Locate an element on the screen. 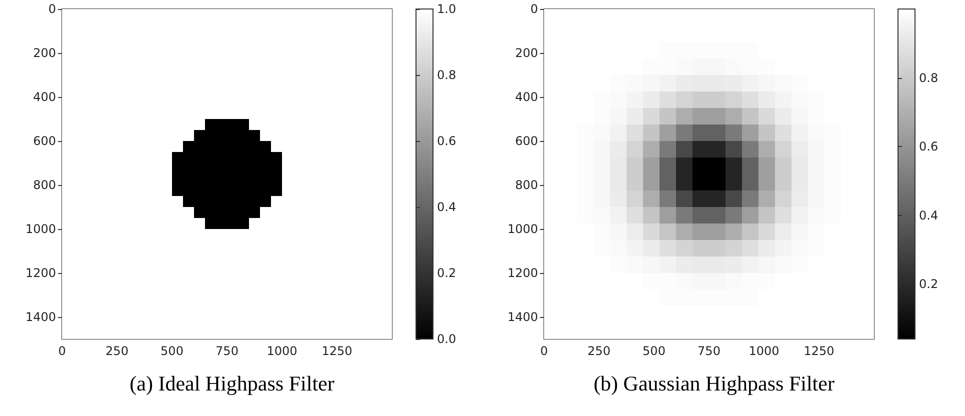  color-bar-label: 1.0 is located at coordinates (446, 9).